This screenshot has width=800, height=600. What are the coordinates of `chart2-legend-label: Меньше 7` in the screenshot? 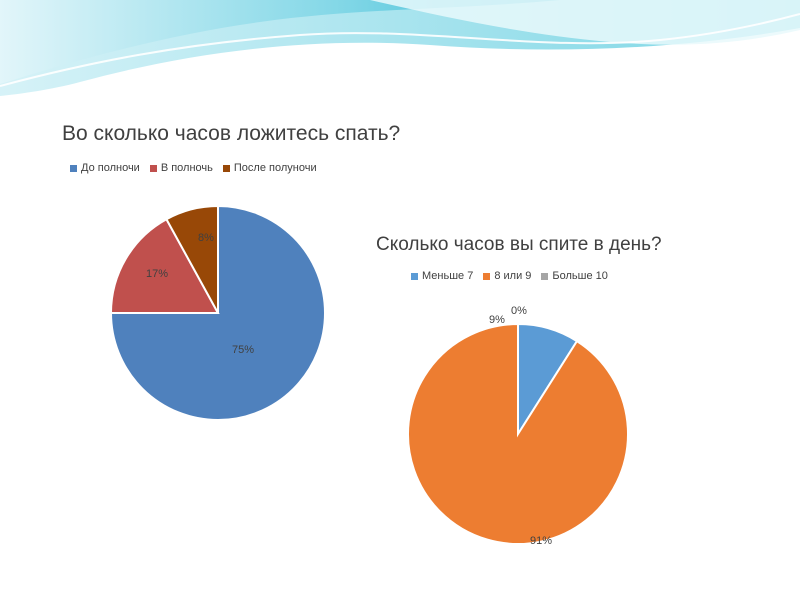 It's located at (448, 276).